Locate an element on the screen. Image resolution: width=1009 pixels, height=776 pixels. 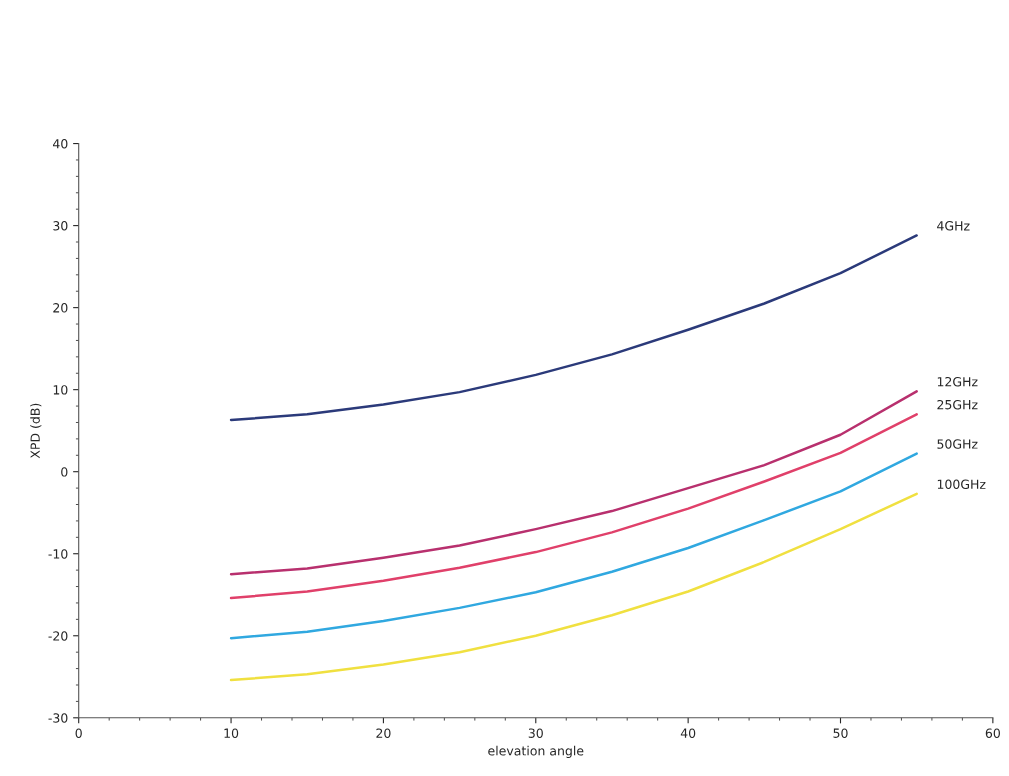
y-tick-label: 10 is located at coordinates (60, 390).